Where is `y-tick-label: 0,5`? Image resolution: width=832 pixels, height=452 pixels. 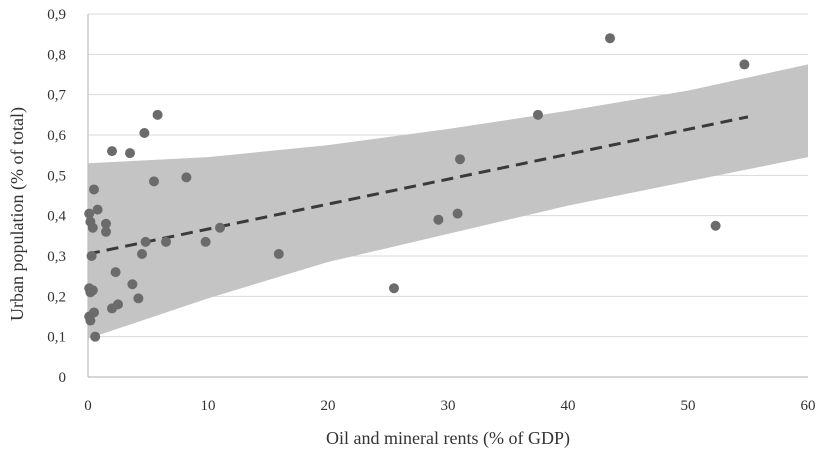
y-tick-label: 0,5 is located at coordinates (56, 176).